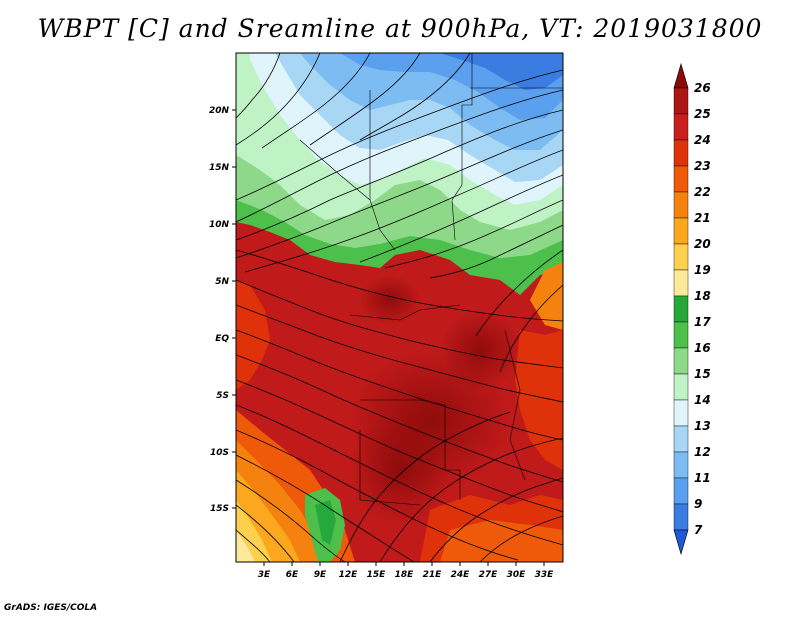 This screenshot has height=618, width=800. I want to click on lon-label-21e: 21E, so click(433, 575).